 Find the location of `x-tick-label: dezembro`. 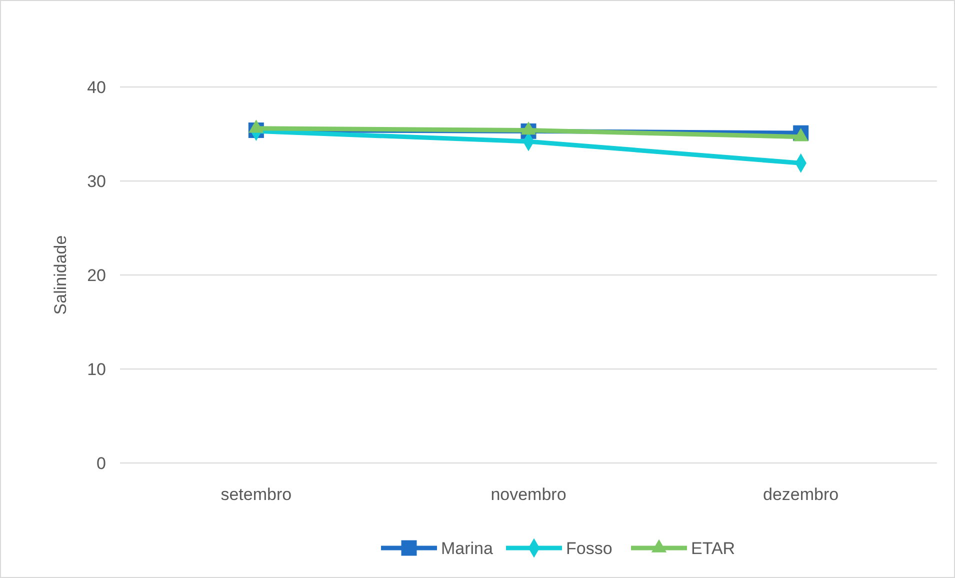

x-tick-label: dezembro is located at coordinates (801, 494).